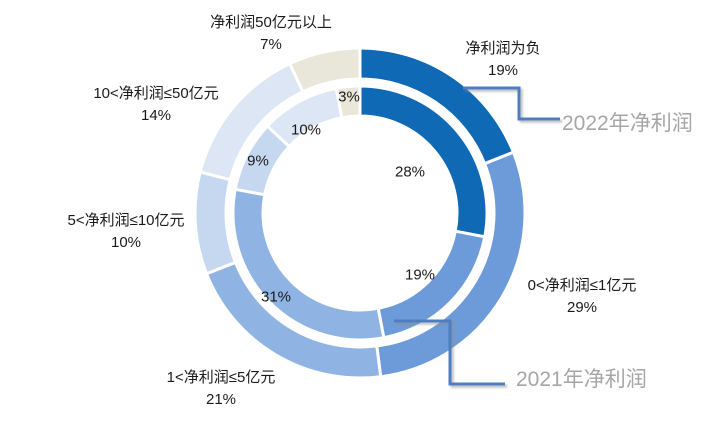  I want to click on category-label-0-to-1: 0<净利润≤1亿元 29%, so click(582, 297).